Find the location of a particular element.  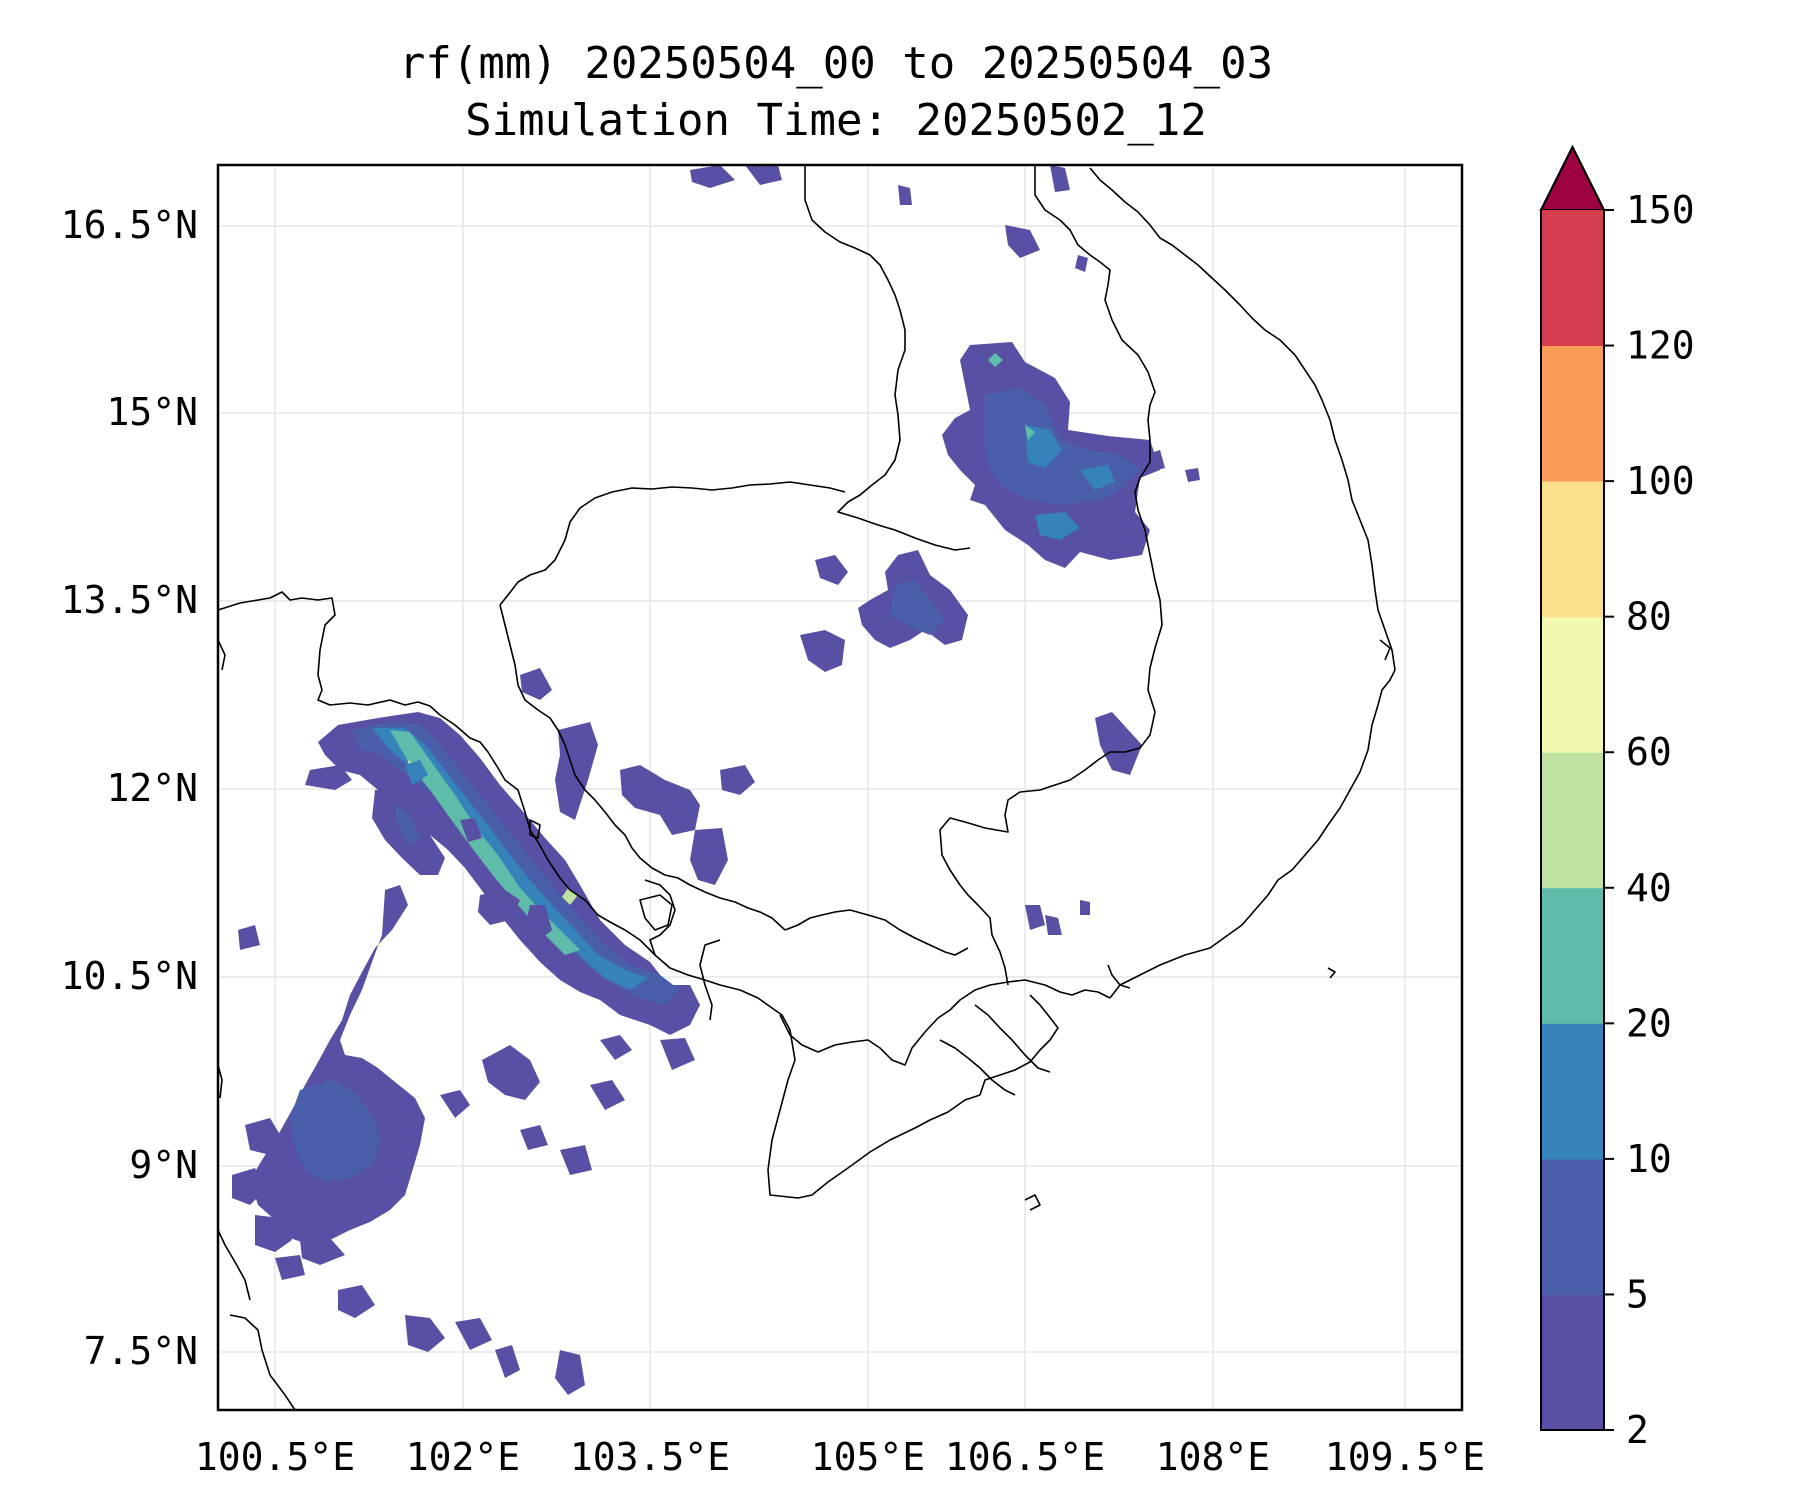

colorbar-tick-label: 2 is located at coordinates (1637, 1430).